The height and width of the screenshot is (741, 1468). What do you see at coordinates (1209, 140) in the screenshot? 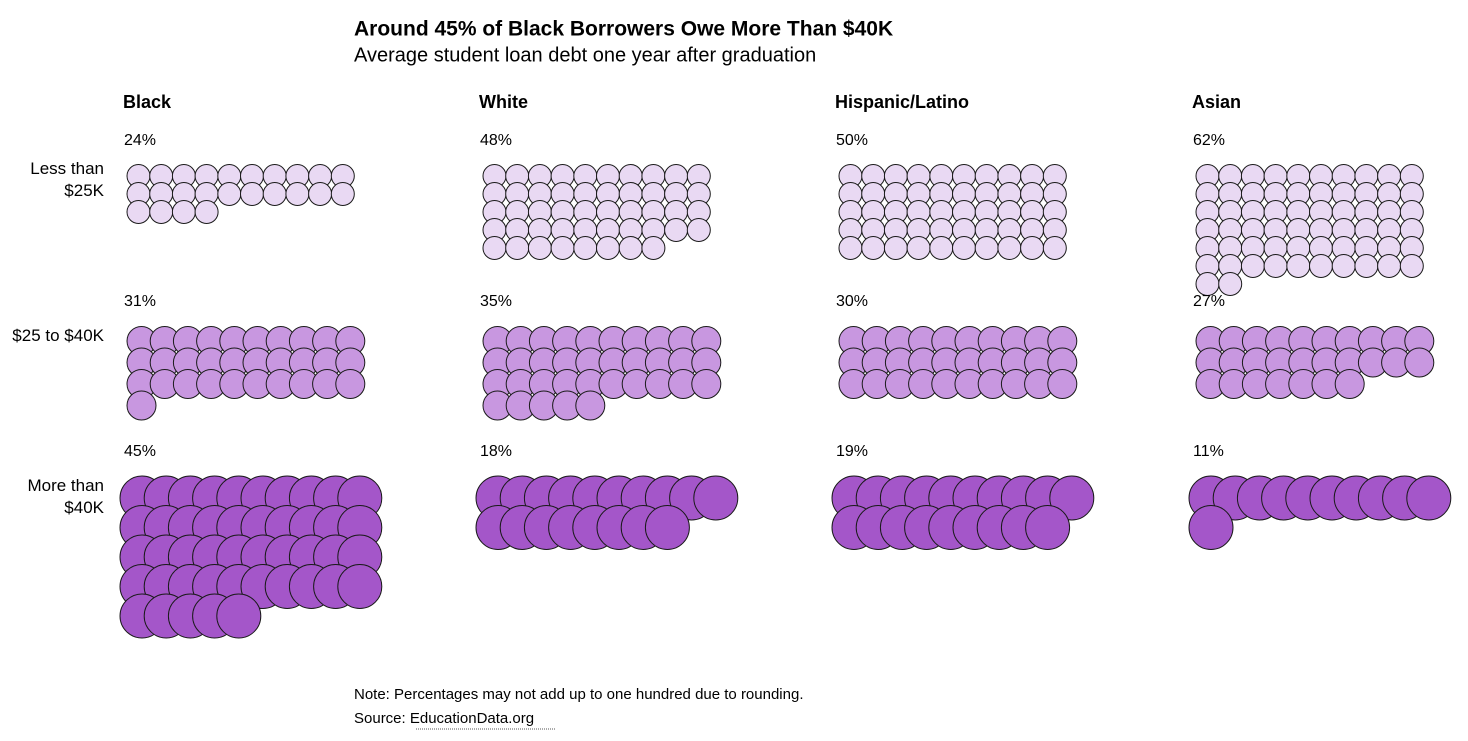
I see `value-label: 62%` at bounding box center [1209, 140].